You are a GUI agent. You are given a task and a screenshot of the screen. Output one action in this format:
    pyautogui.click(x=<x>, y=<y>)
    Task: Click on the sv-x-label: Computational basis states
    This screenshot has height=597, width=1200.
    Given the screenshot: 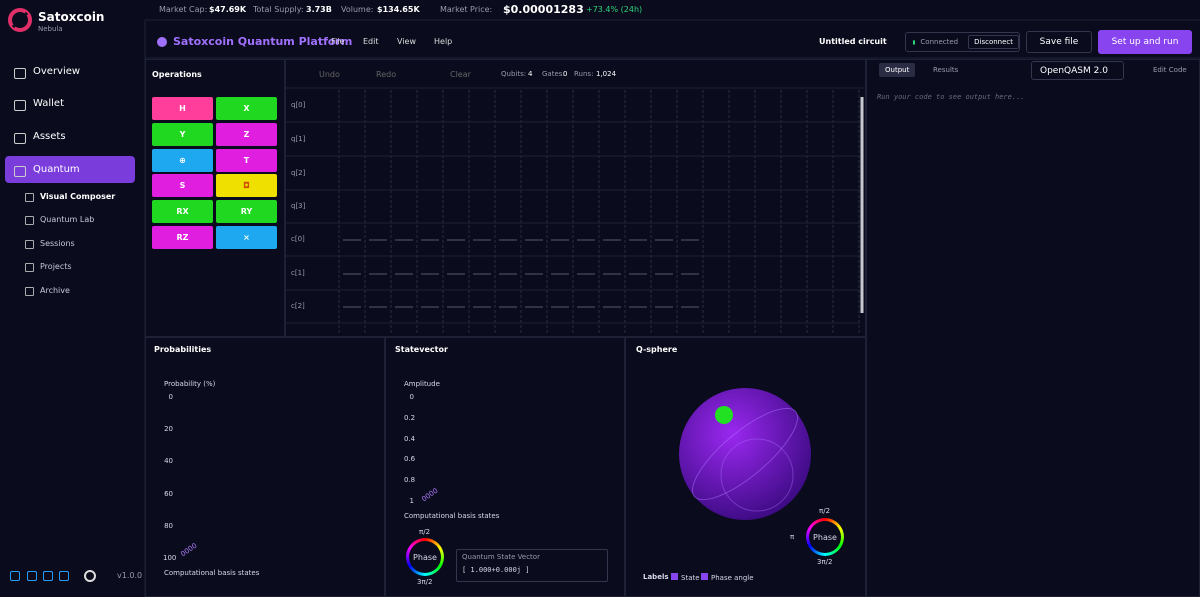 What is the action you would take?
    pyautogui.click(x=452, y=516)
    